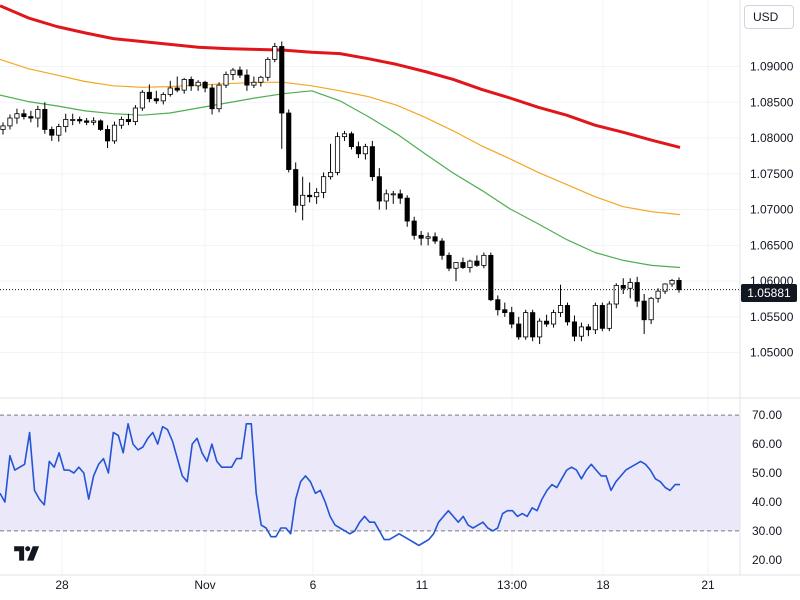  Describe the element at coordinates (62, 585) in the screenshot. I see `x-tick-label: 28` at that location.